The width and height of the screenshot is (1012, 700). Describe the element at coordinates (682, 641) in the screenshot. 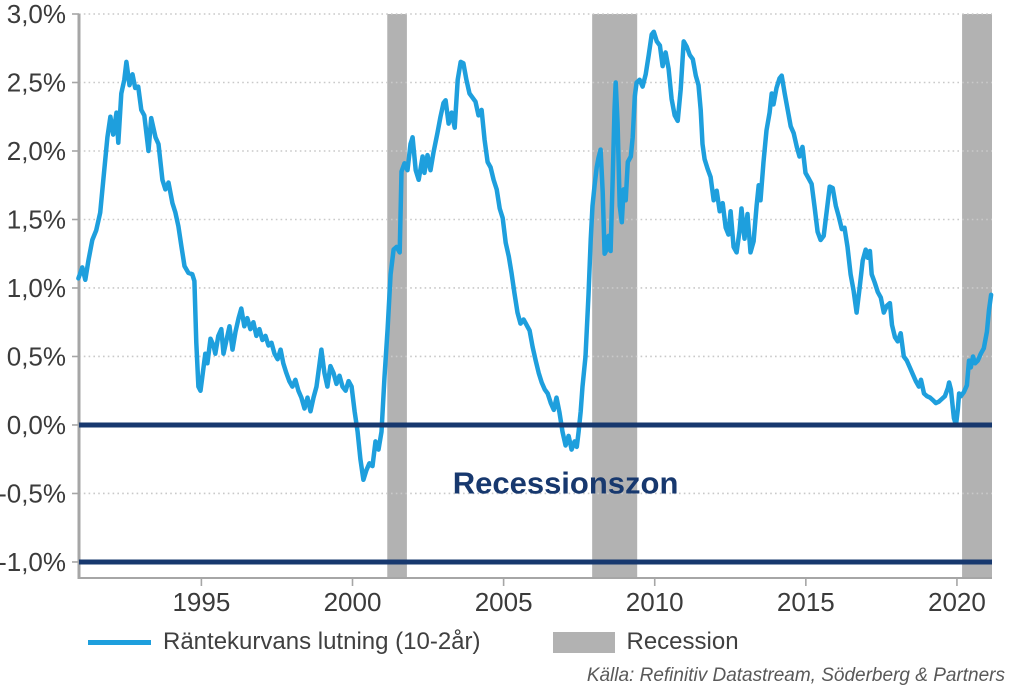

I see `legend-recession-label: Recession` at that location.